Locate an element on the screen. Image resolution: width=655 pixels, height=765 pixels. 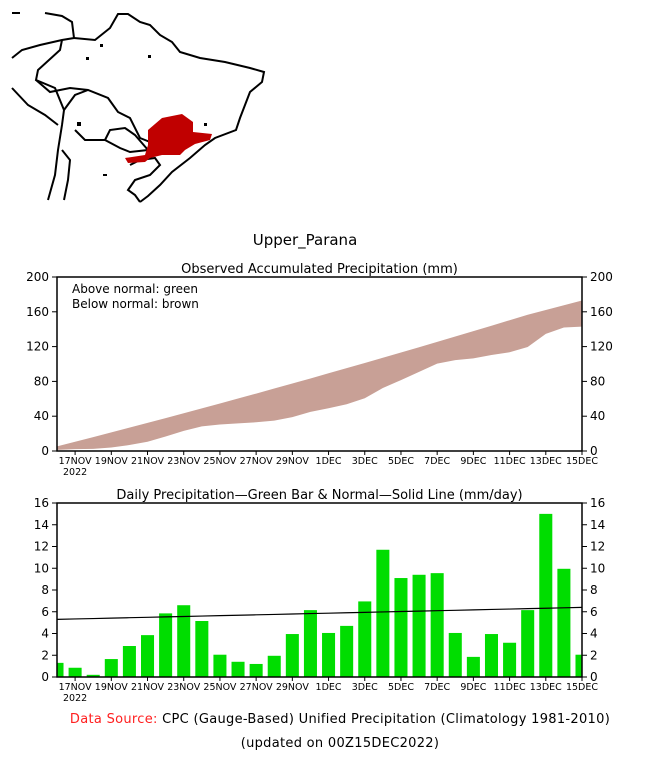
data-source-label: Data Source: is located at coordinates (113, 719).